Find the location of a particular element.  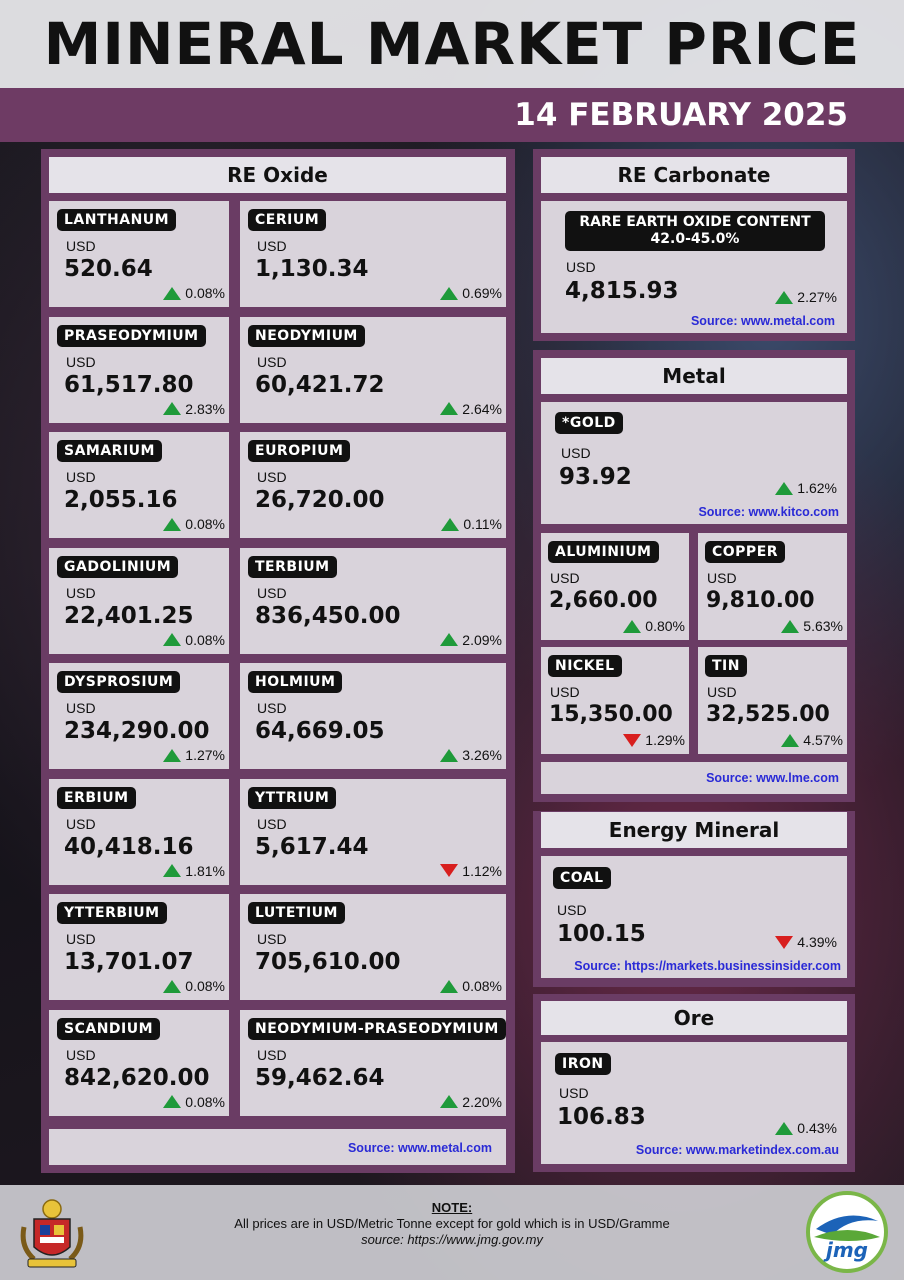

cerium-change-value: 0.69% is located at coordinates (482, 293).